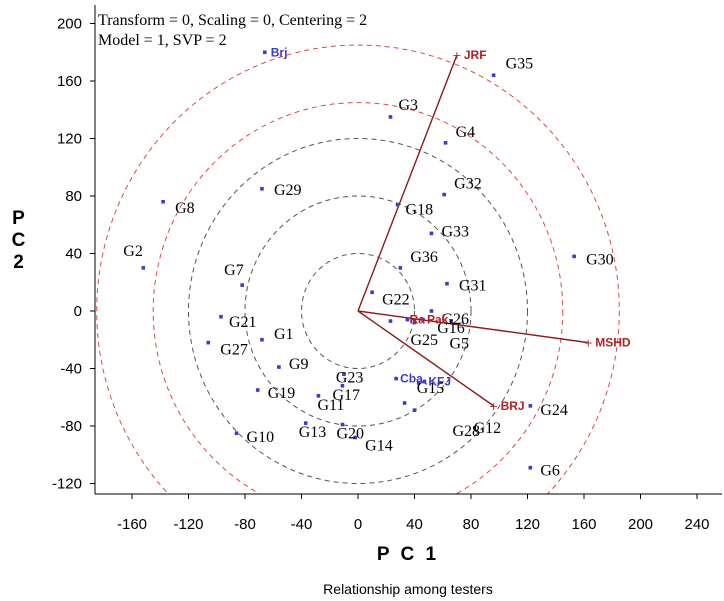  I want to click on x-tick-label: 120, so click(527, 524).